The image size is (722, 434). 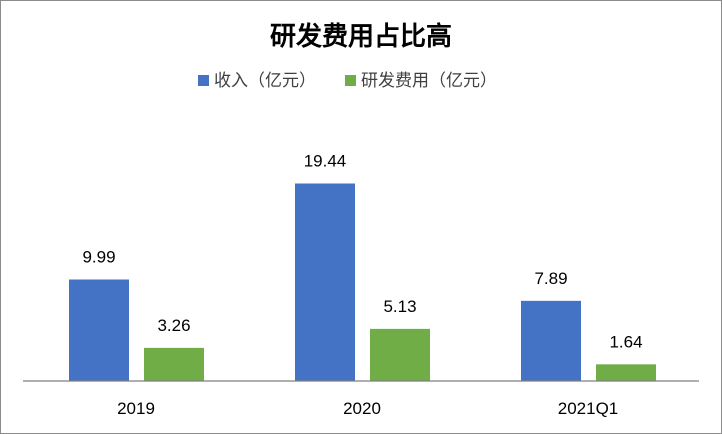 I want to click on bar-revenue-2020, so click(x=325, y=282).